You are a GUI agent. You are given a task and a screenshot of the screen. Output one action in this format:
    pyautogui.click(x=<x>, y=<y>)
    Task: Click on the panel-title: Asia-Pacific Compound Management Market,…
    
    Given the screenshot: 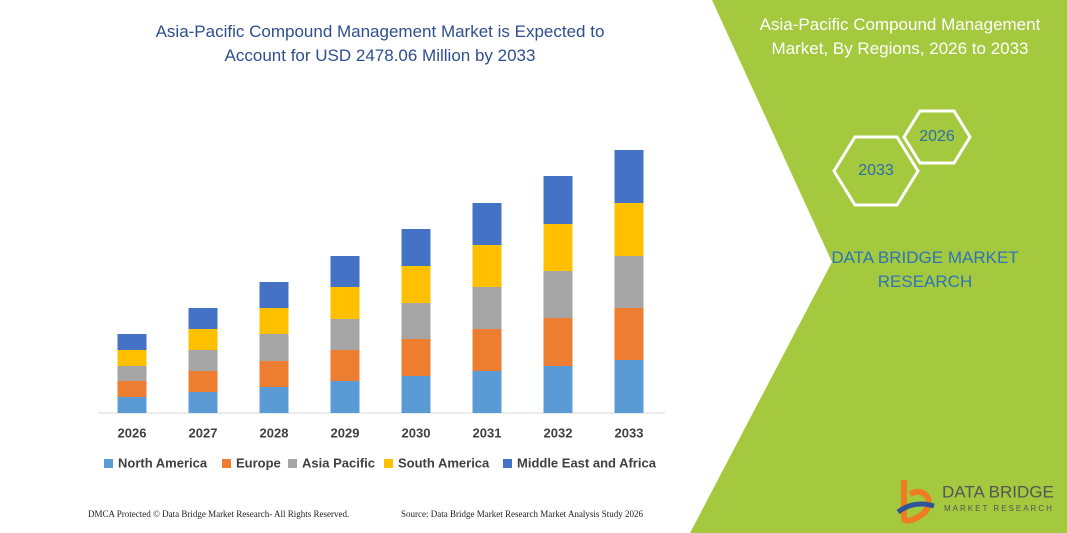 What is the action you would take?
    pyautogui.click(x=900, y=36)
    